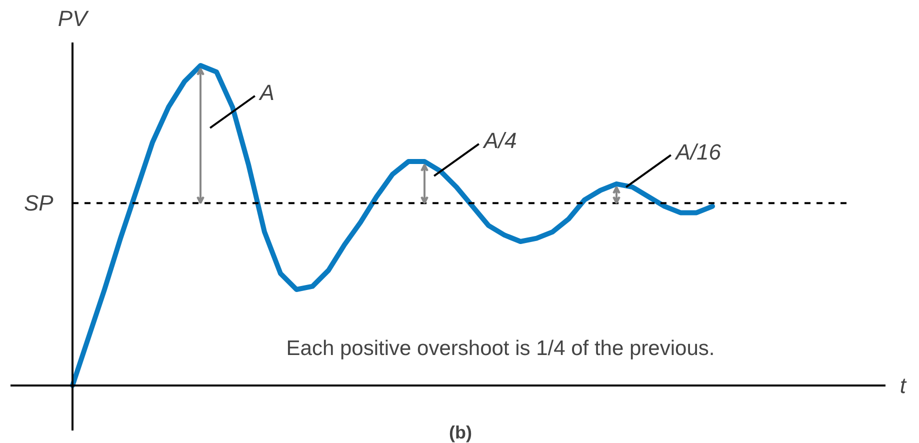 The image size is (919, 443). I want to click on annotation: A/4, so click(499, 141).